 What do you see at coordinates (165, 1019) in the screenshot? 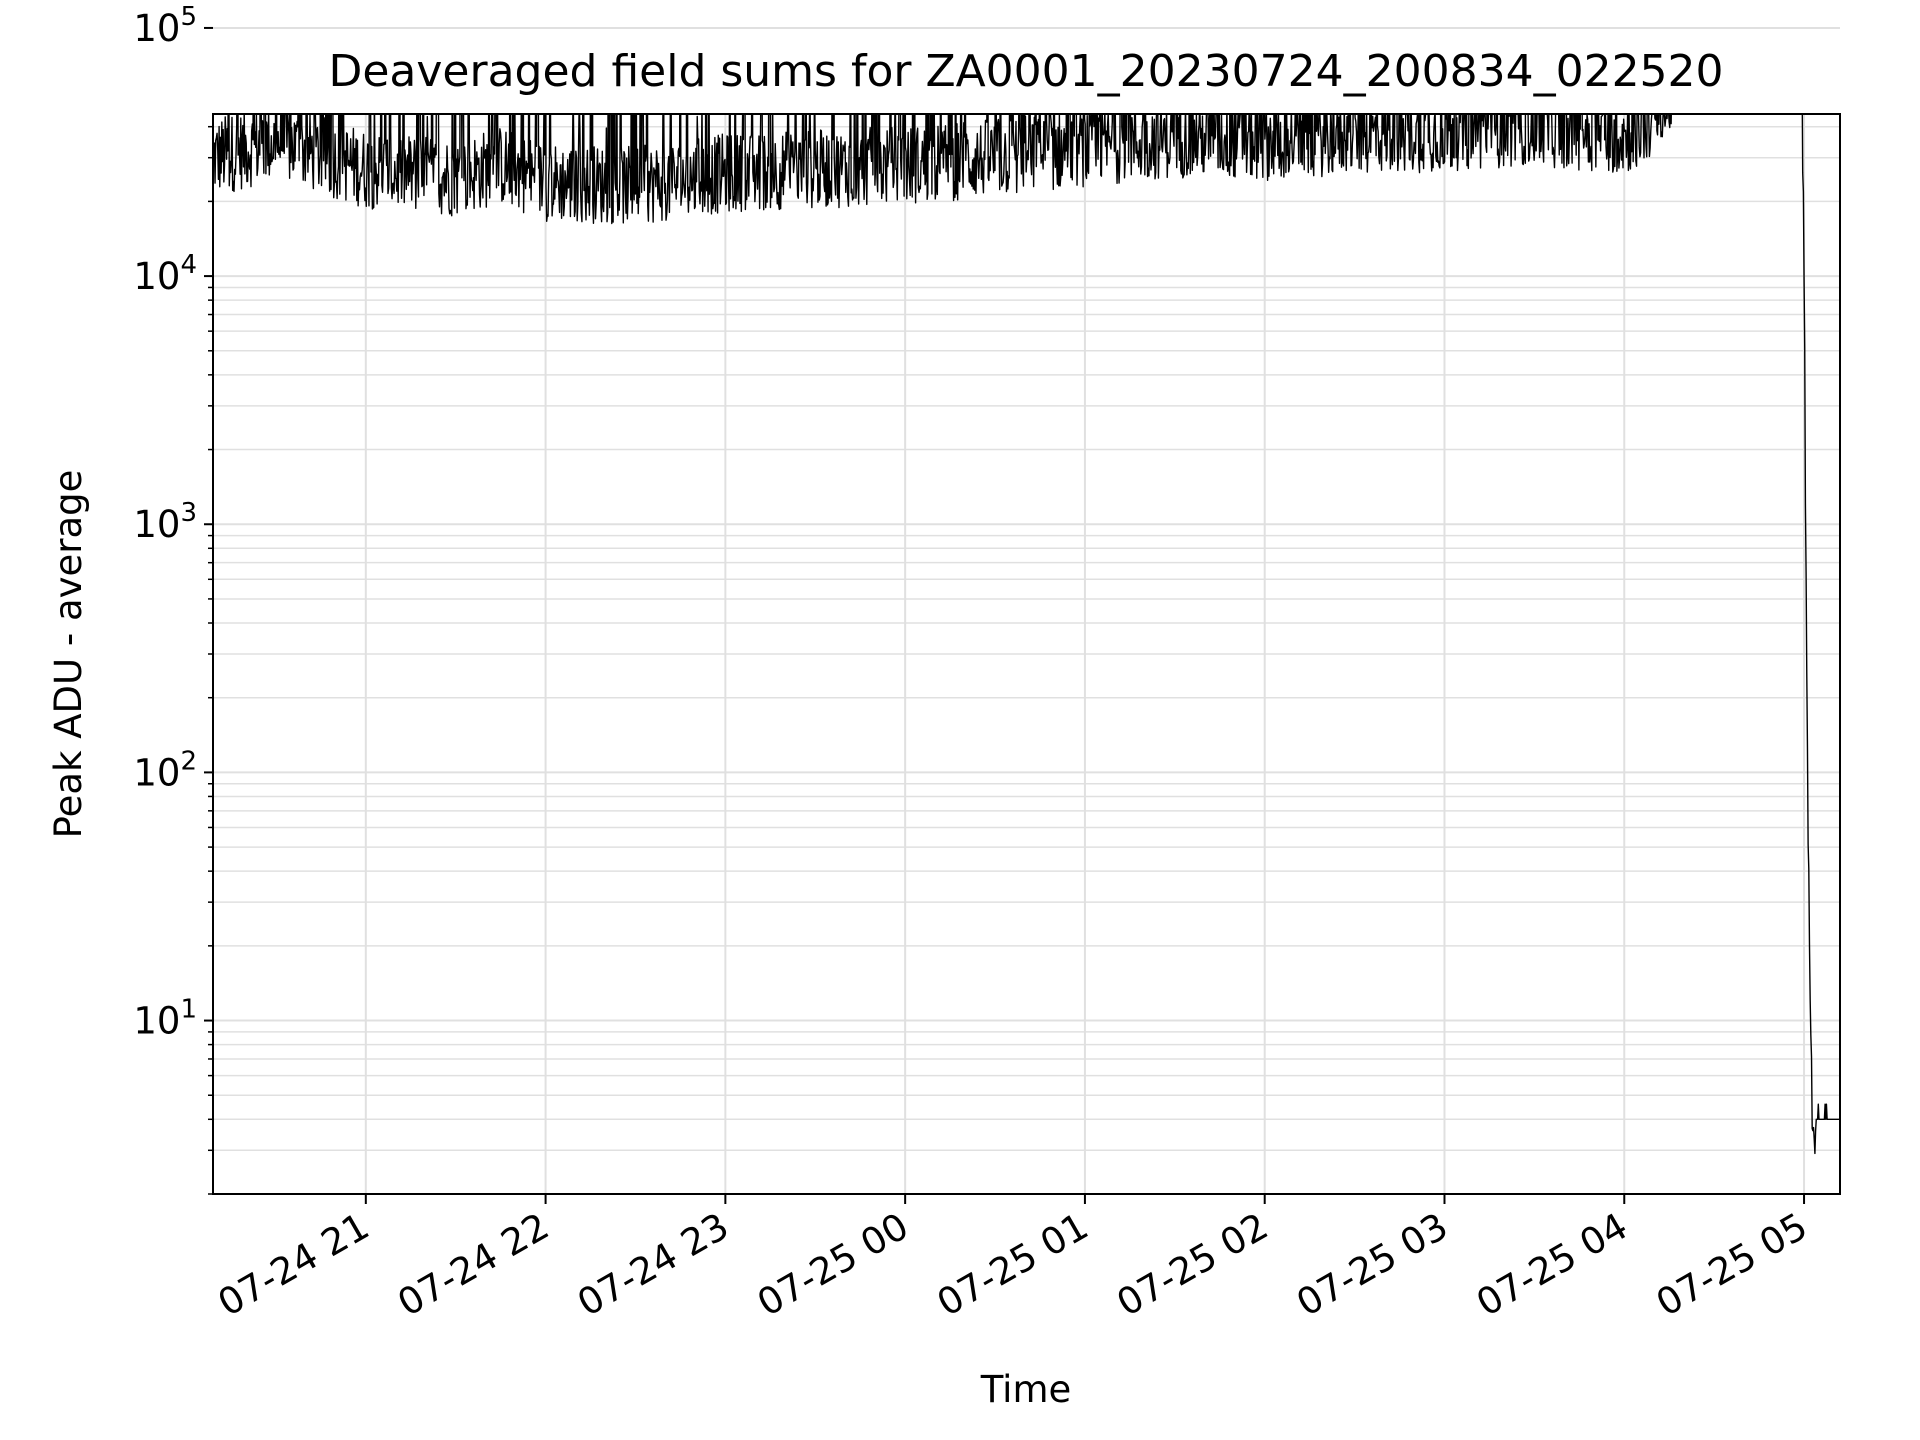
I see `y-tick-label: 101` at bounding box center [165, 1019].